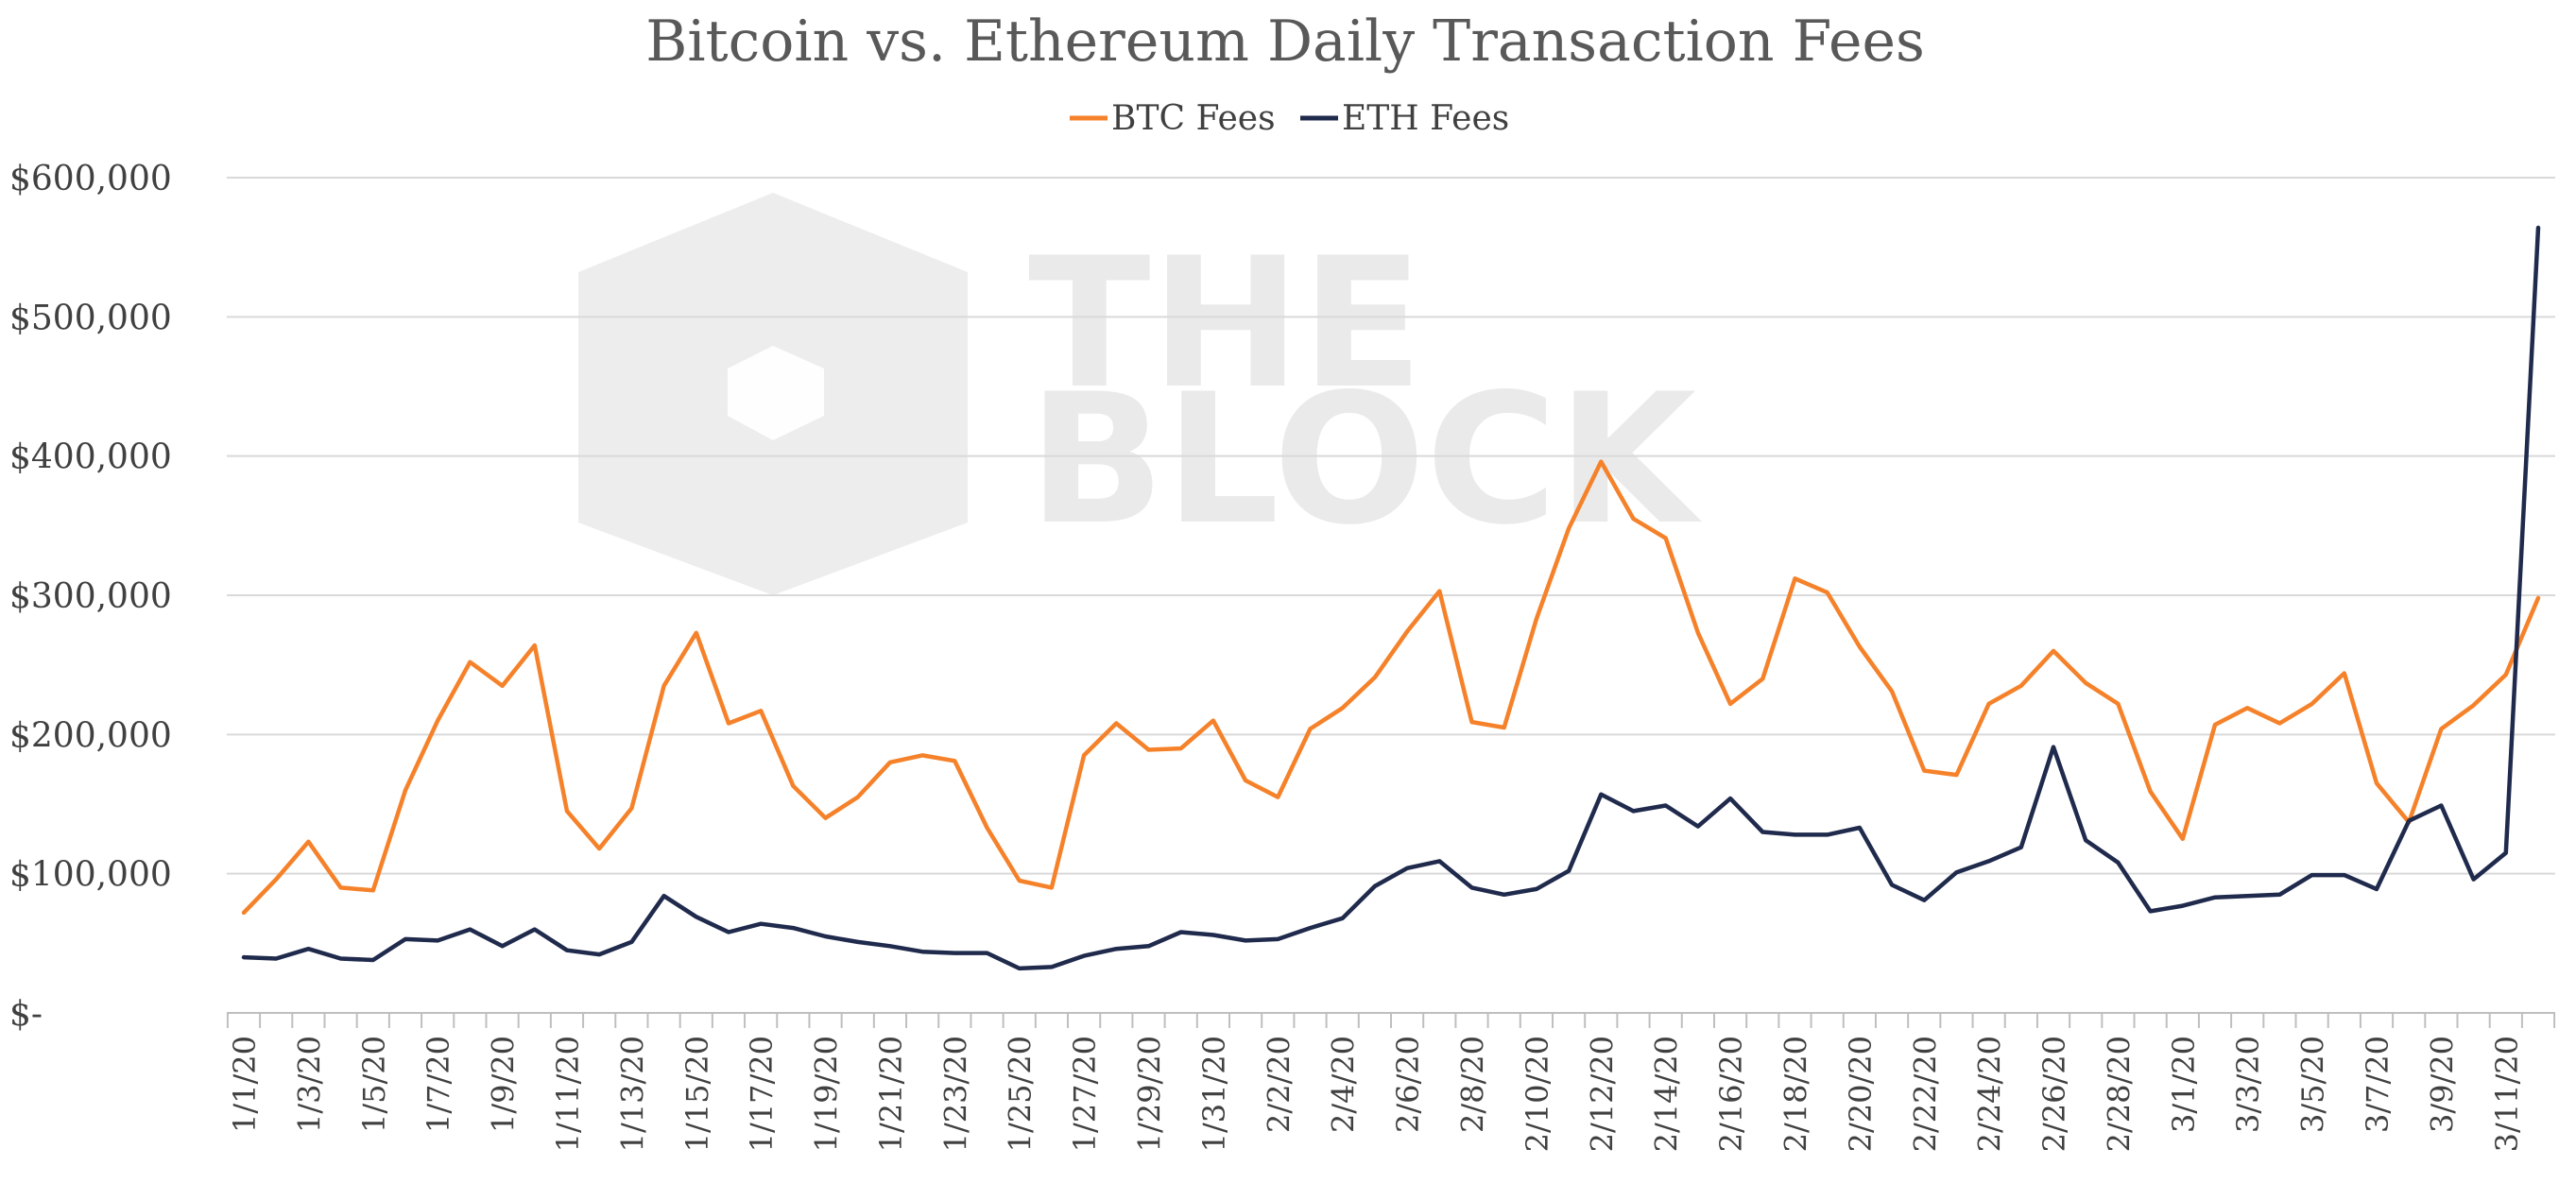 This screenshot has width=2576, height=1183. I want to click on x-tick-label: 1/25/20, so click(1021, 1094).